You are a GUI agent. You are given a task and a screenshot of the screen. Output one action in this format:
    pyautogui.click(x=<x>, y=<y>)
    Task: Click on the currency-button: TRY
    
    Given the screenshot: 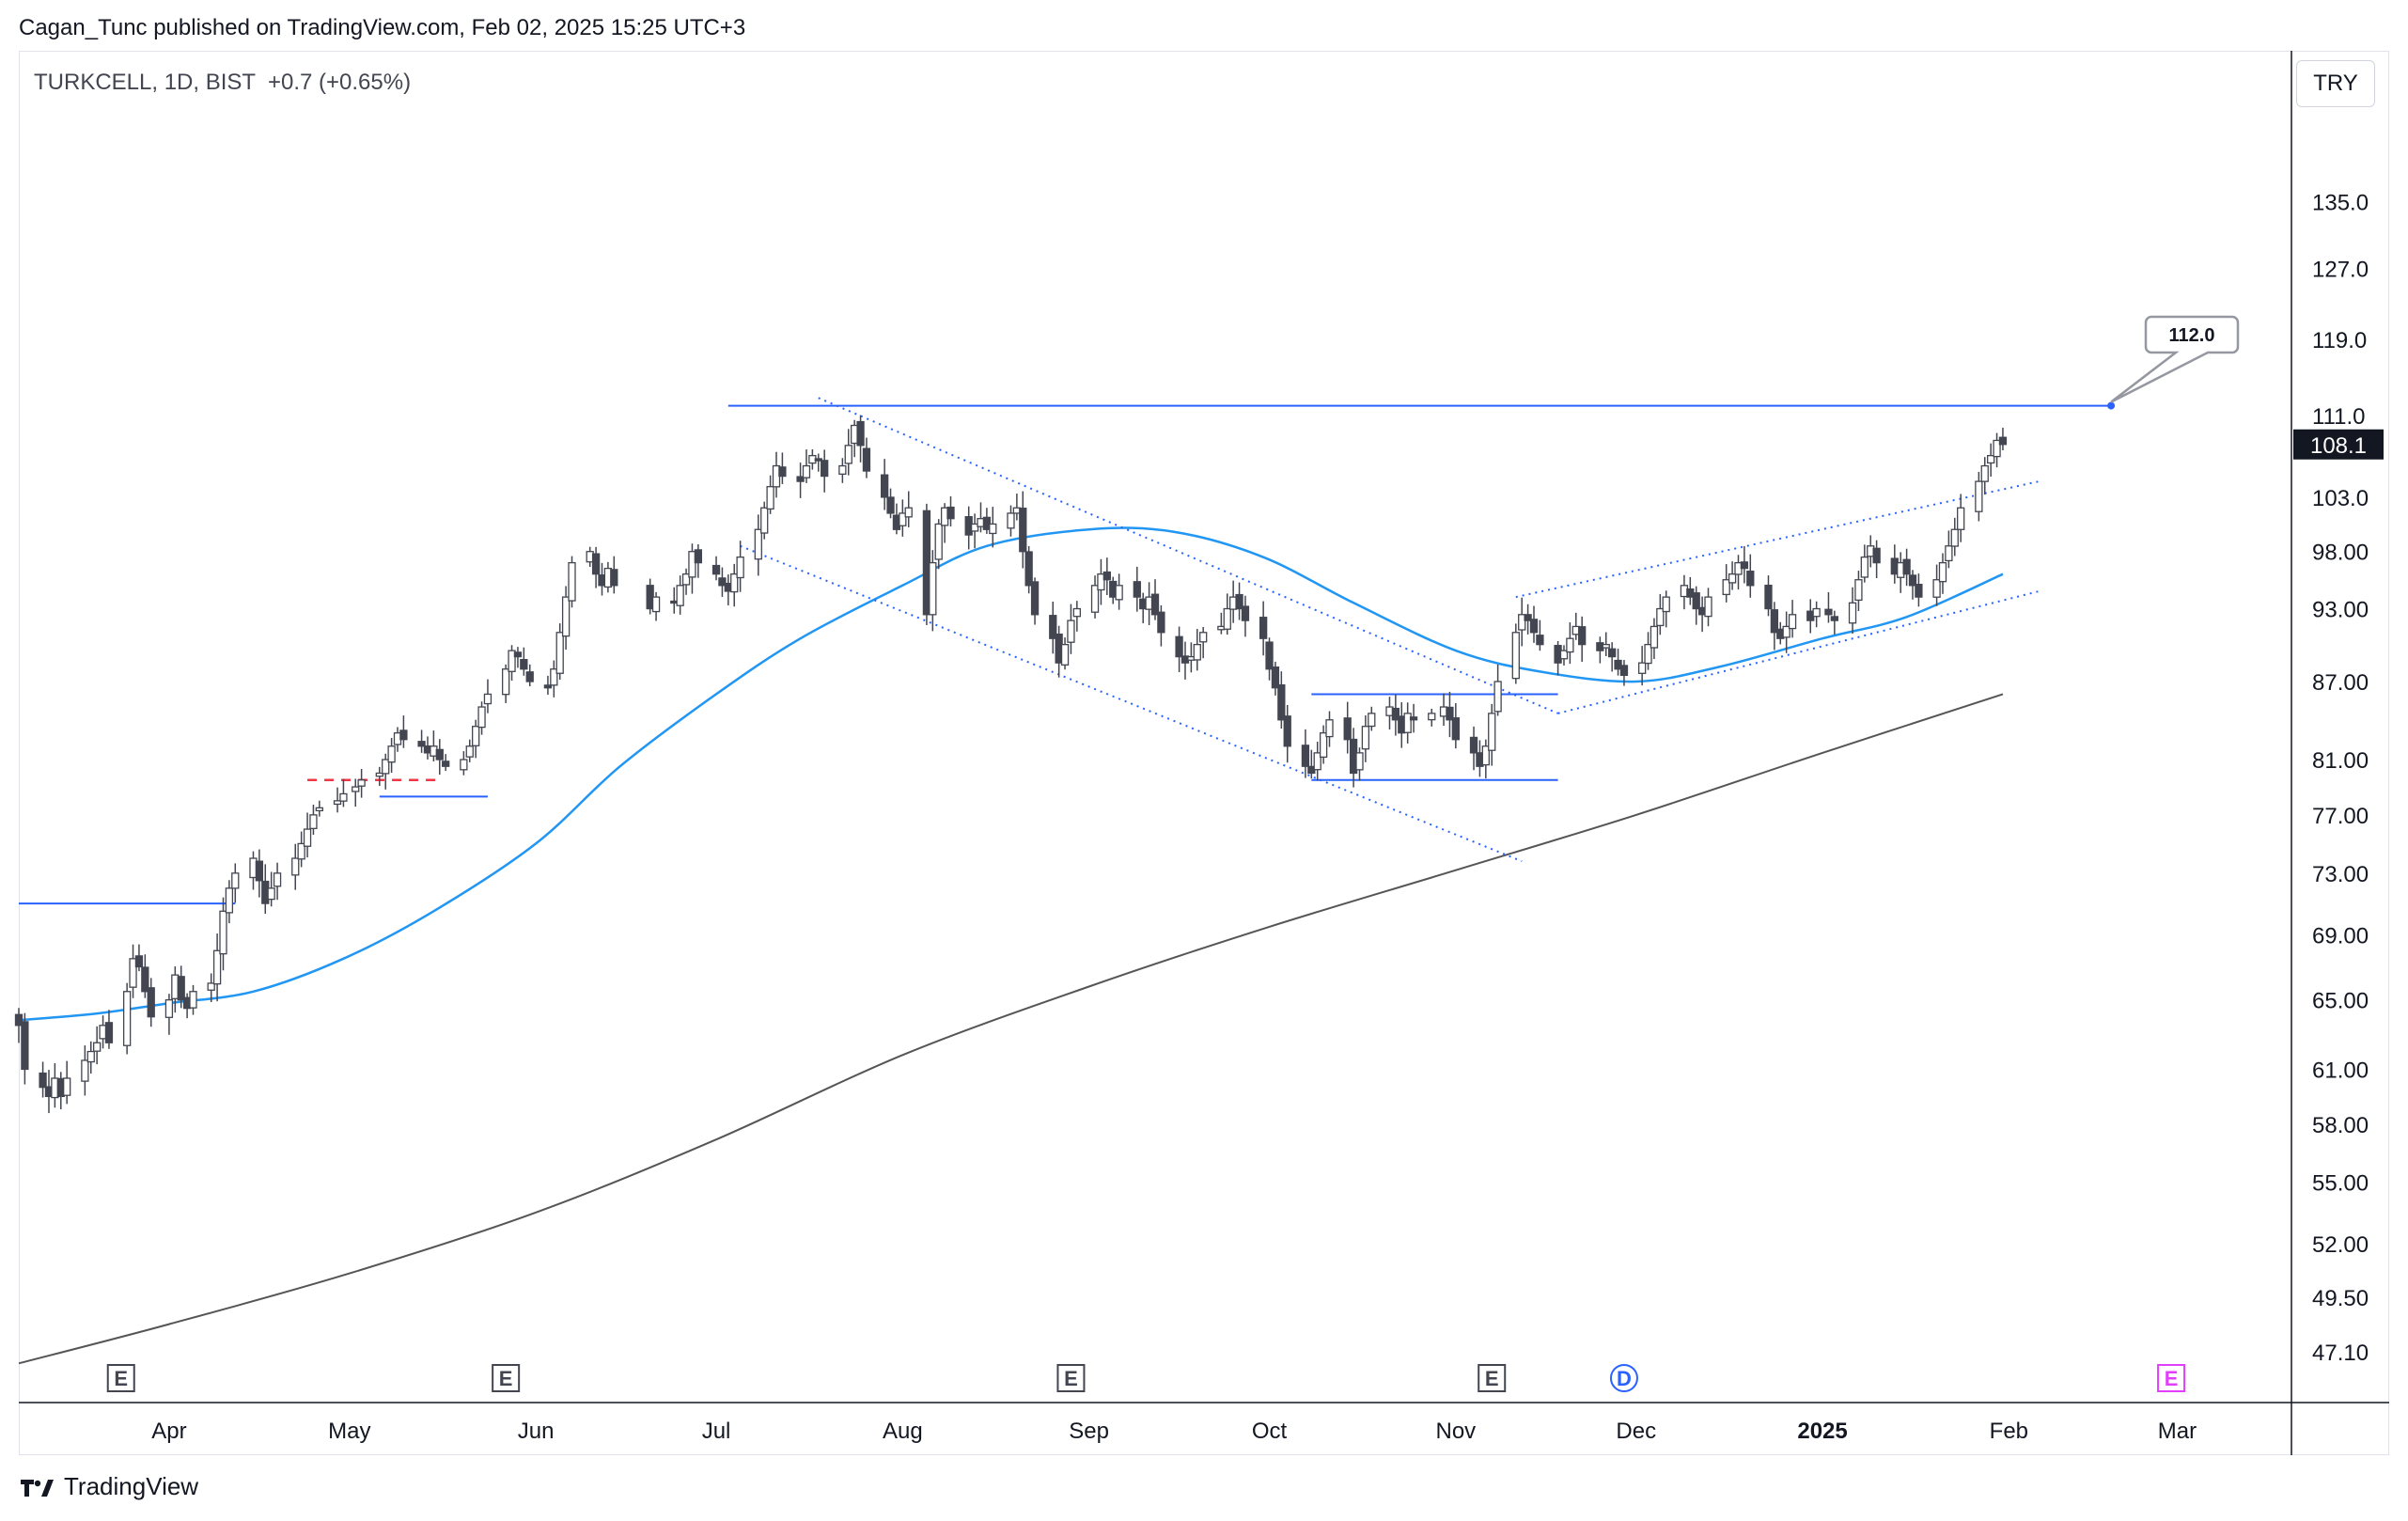 What is the action you would take?
    pyautogui.click(x=2335, y=83)
    